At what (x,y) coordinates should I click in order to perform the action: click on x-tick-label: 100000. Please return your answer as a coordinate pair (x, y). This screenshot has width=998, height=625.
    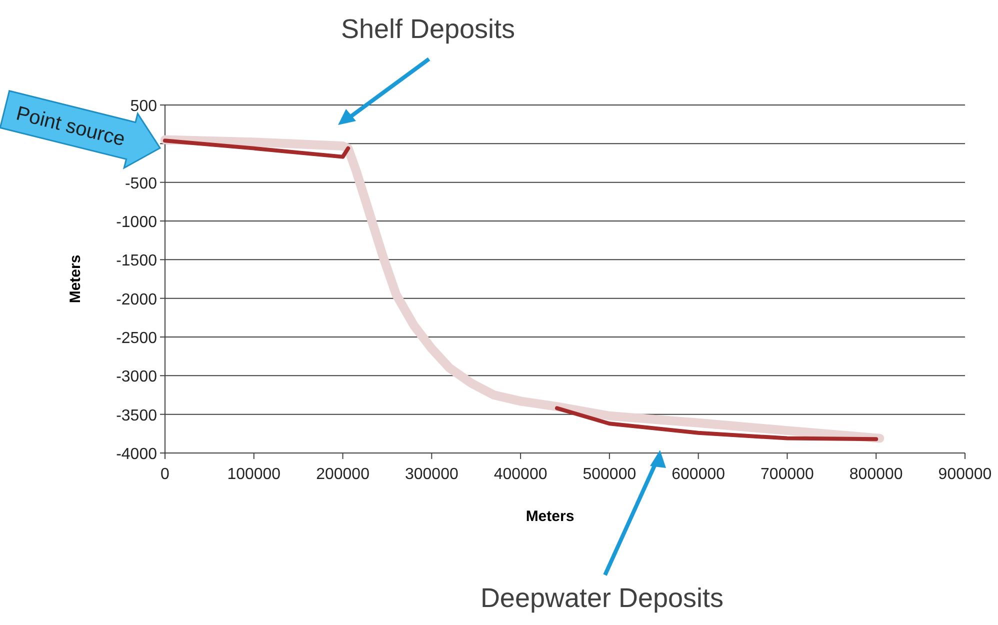
    Looking at the image, I should click on (254, 474).